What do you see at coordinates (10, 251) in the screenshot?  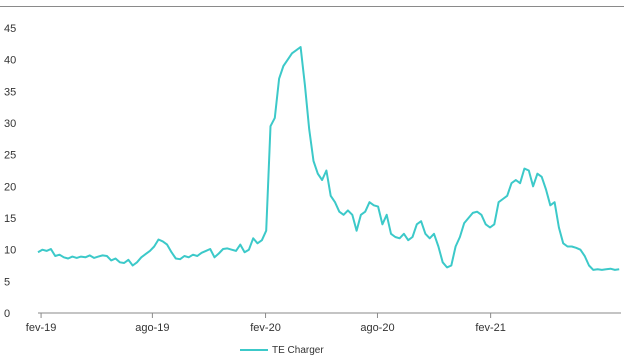 I see `y-tick-label: 10` at bounding box center [10, 251].